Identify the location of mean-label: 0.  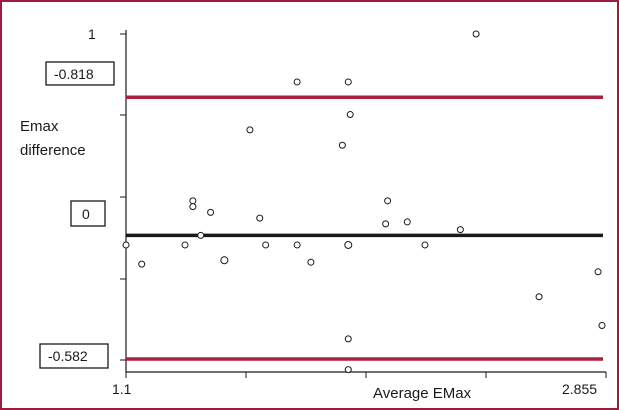
(86, 214).